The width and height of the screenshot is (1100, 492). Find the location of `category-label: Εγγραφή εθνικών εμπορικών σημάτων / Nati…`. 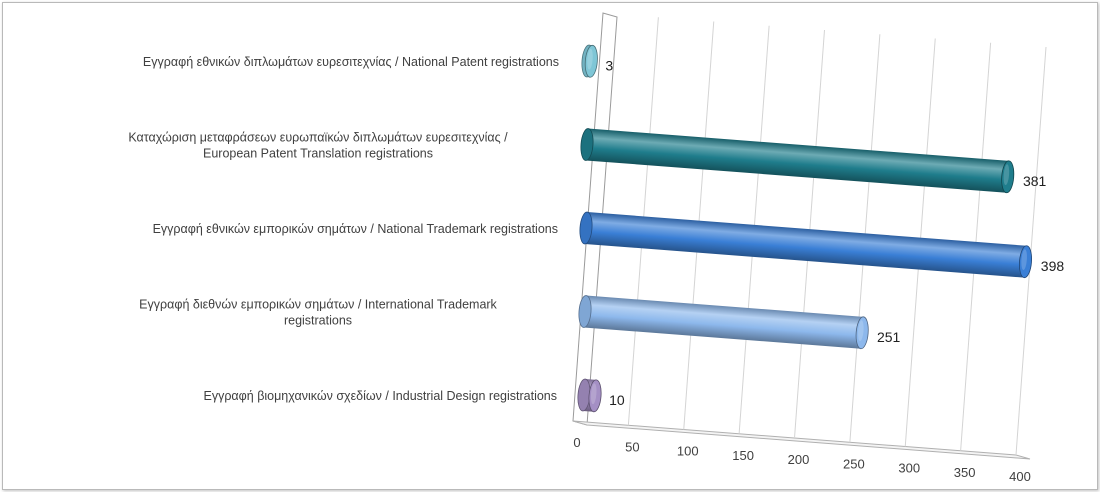

category-label: Εγγραφή εθνικών εμπορικών σημάτων / Nati… is located at coordinates (355, 229).